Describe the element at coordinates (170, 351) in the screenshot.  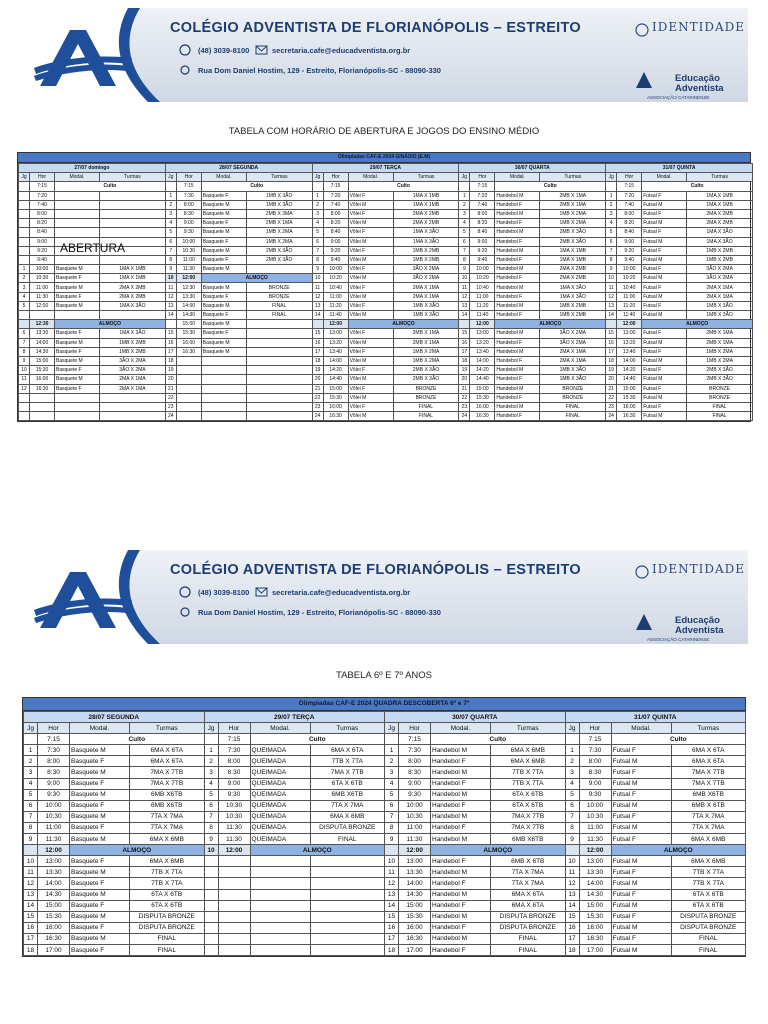
I see `cell: 17` at that location.